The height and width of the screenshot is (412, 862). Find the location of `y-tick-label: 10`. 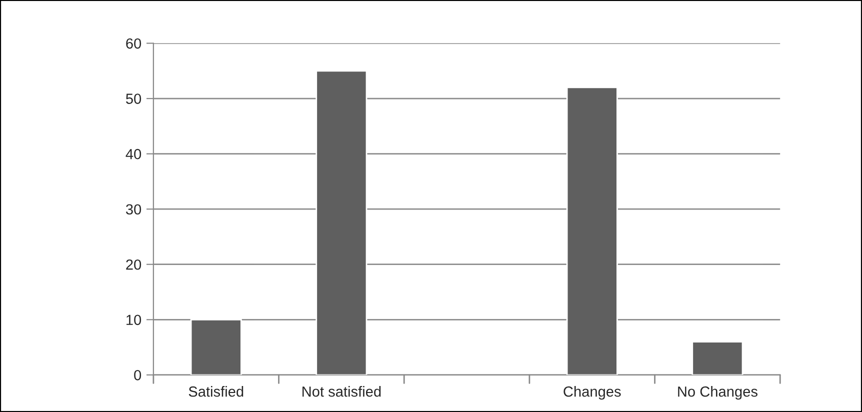

y-tick-label: 10 is located at coordinates (134, 320).